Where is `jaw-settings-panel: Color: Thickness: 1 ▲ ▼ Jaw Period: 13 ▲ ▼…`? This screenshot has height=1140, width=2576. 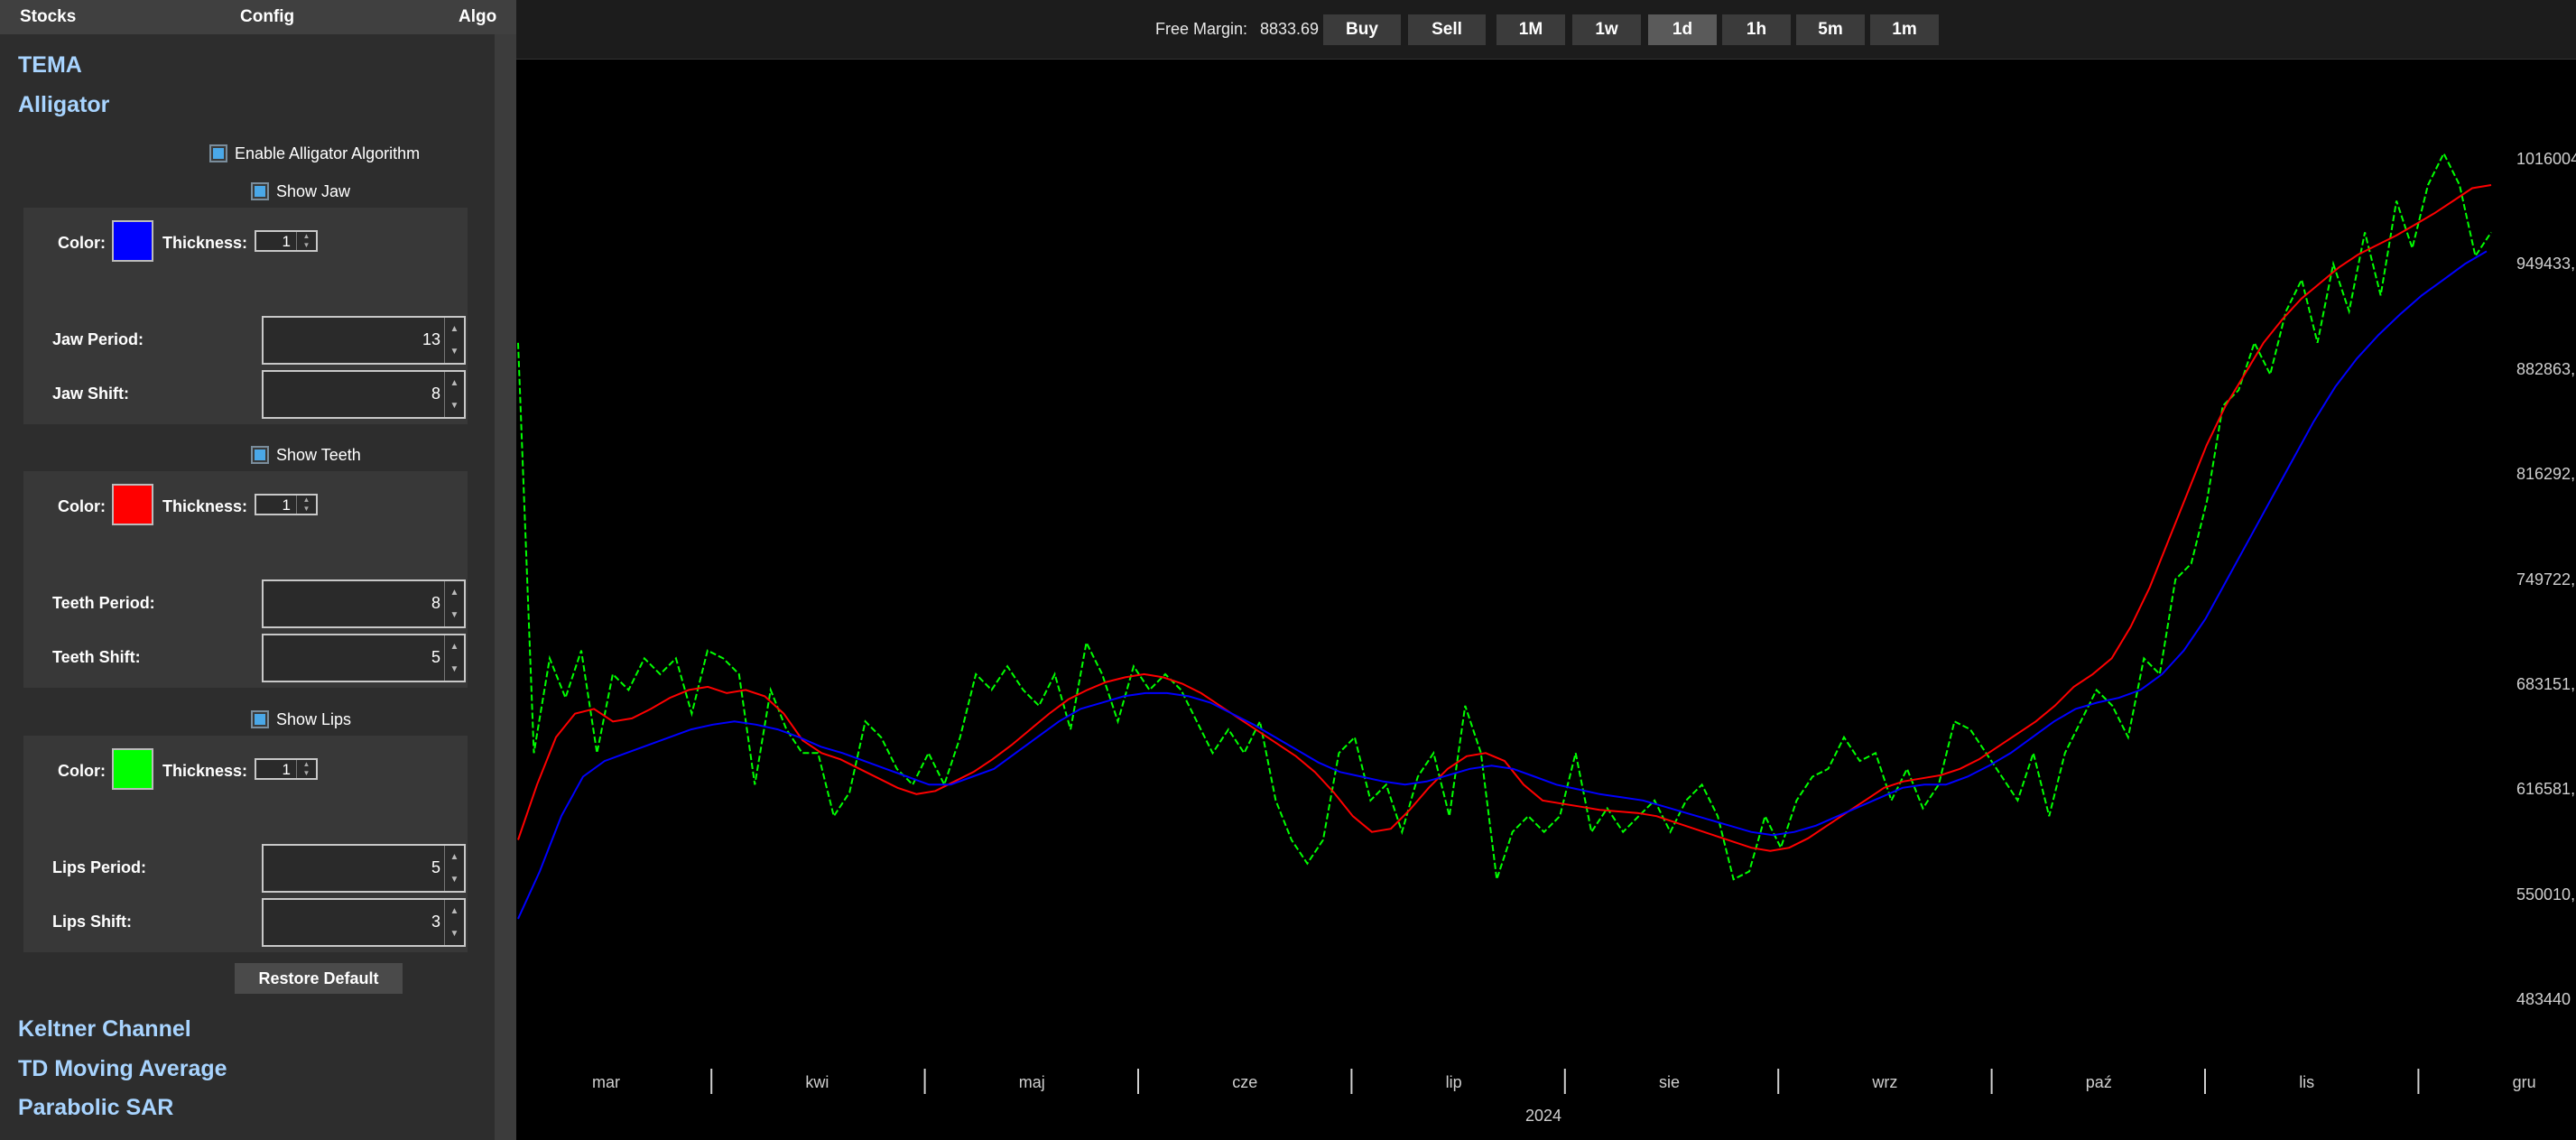
jaw-settings-panel: Color: Thickness: 1 ▲ ▼ Jaw Period: 13 ▲ ▼… is located at coordinates (245, 316).